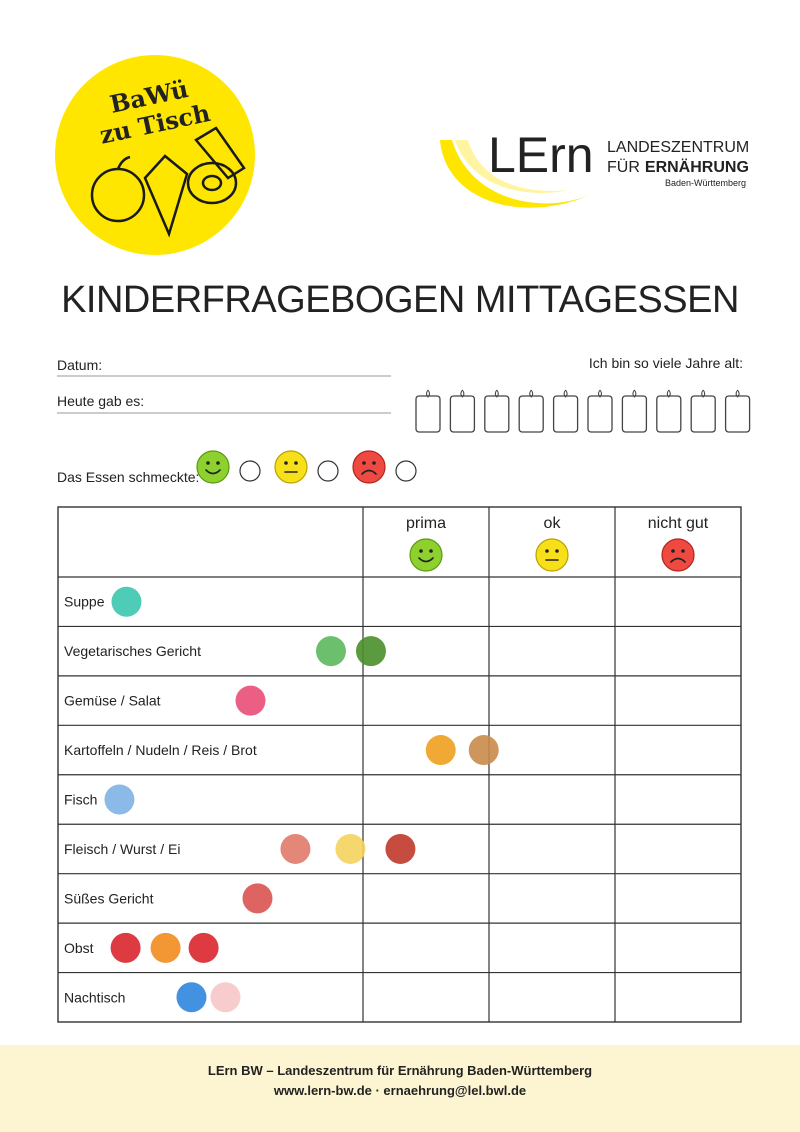 Image resolution: width=800 pixels, height=1132 pixels. I want to click on row-label: Gemüse / Salat, so click(112, 701).